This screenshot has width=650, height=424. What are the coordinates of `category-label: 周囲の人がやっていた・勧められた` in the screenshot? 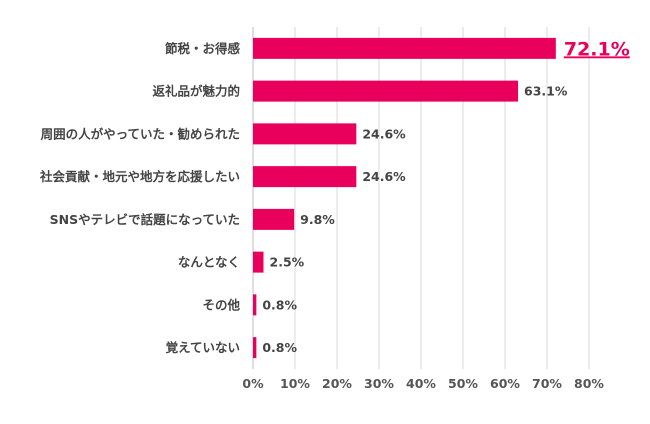 It's located at (140, 133).